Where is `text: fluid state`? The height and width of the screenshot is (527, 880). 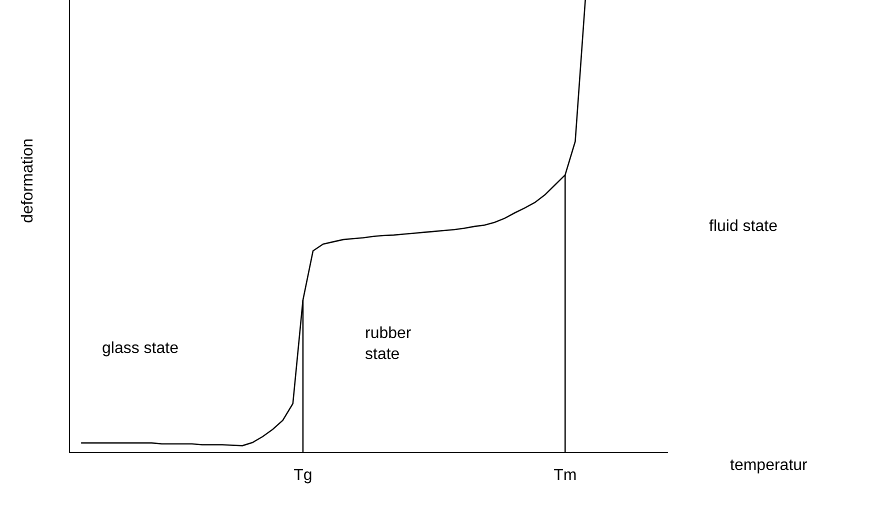
text: fluid state is located at coordinates (743, 226).